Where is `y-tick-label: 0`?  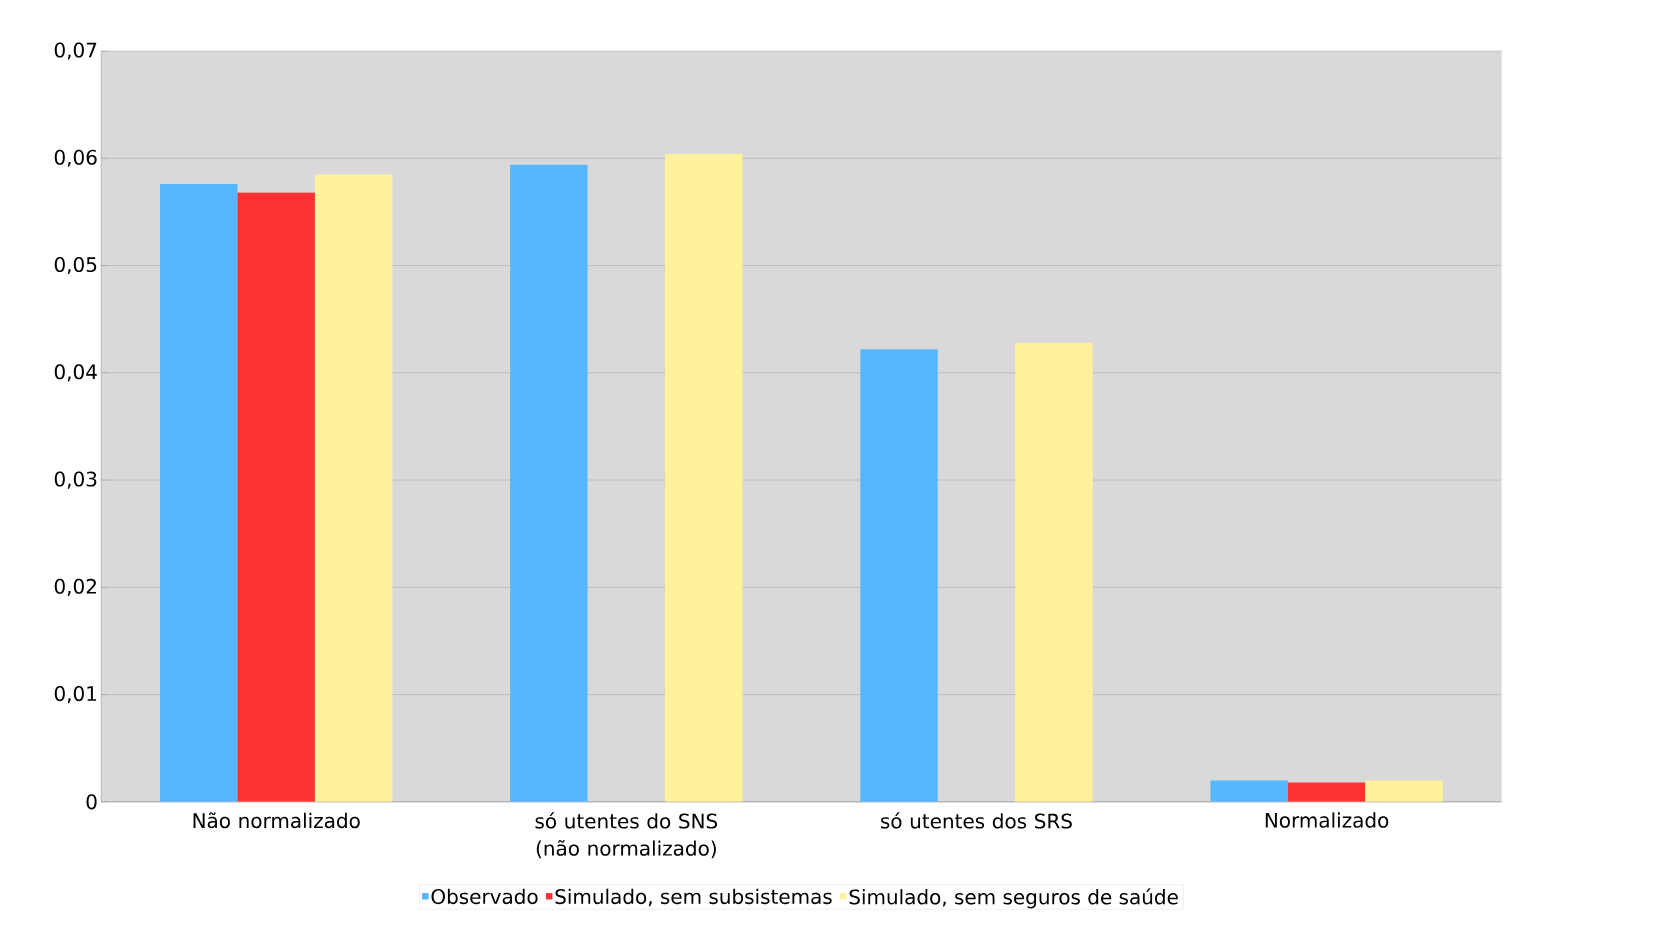
y-tick-label: 0 is located at coordinates (91, 802).